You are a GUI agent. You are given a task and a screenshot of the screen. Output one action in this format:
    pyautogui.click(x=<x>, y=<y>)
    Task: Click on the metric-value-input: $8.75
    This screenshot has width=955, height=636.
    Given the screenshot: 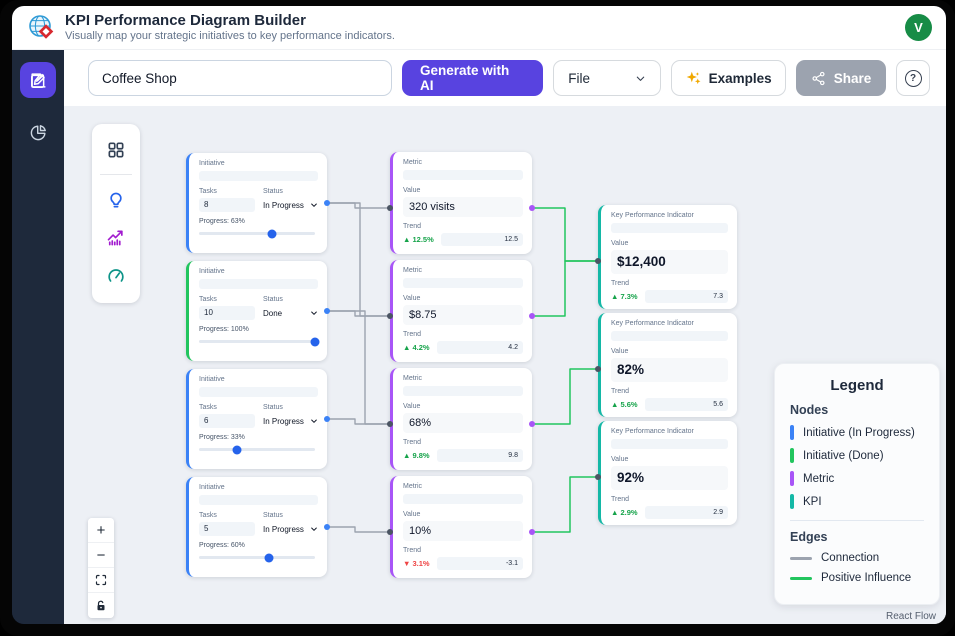 What is the action you would take?
    pyautogui.click(x=463, y=315)
    